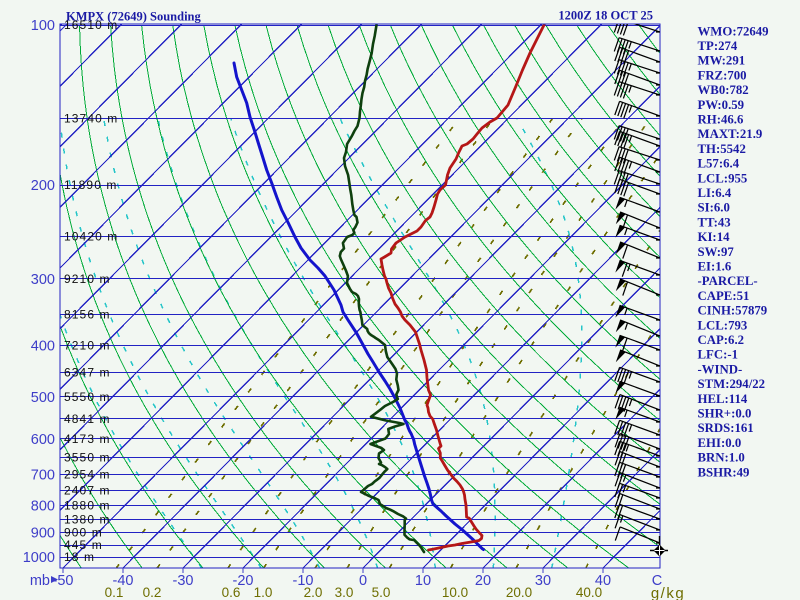  I want to click on svg-text: 10420 m, so click(91, 237).